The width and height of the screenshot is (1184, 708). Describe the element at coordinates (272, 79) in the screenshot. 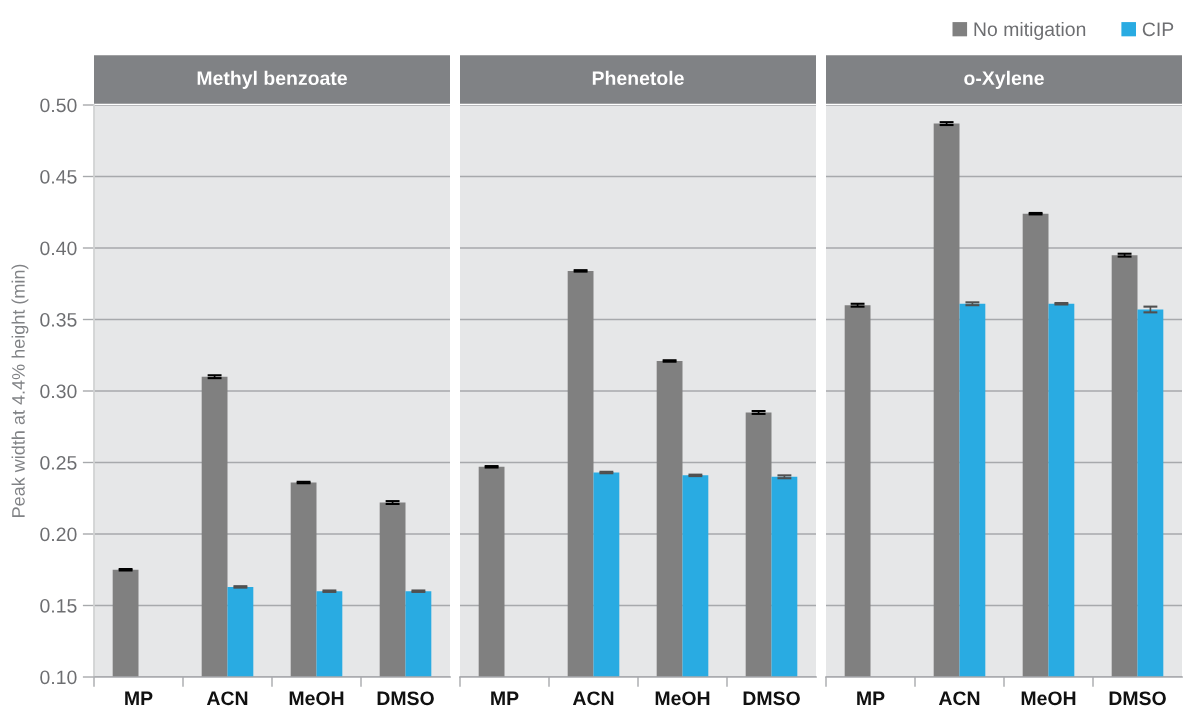

I see `chart-title: Methyl benzoate` at that location.